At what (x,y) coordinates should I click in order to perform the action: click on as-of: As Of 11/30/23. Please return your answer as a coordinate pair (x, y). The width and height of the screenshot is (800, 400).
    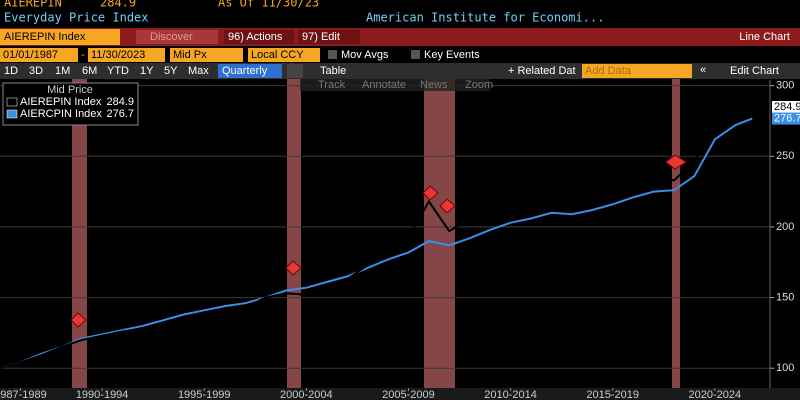
    Looking at the image, I should click on (268, 5).